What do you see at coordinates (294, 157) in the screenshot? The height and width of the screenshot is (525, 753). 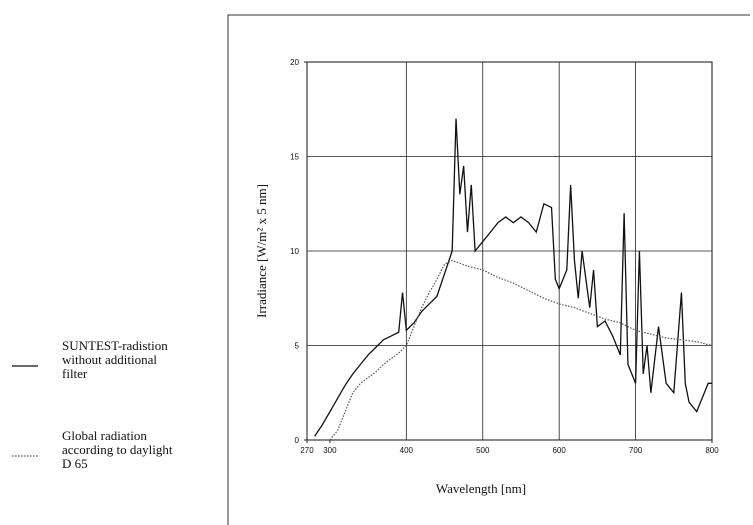 I see `y-tick-label: 15` at bounding box center [294, 157].